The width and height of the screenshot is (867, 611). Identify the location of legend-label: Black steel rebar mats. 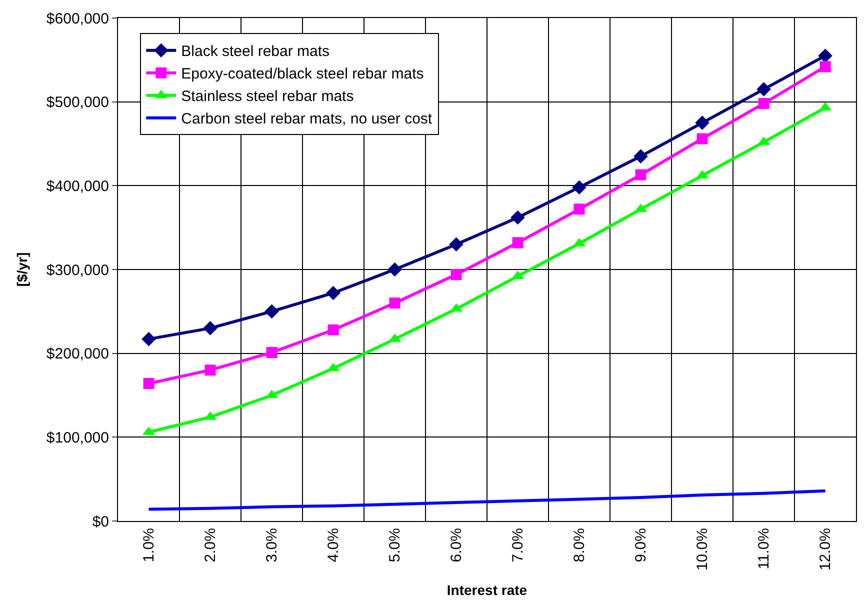
(255, 51).